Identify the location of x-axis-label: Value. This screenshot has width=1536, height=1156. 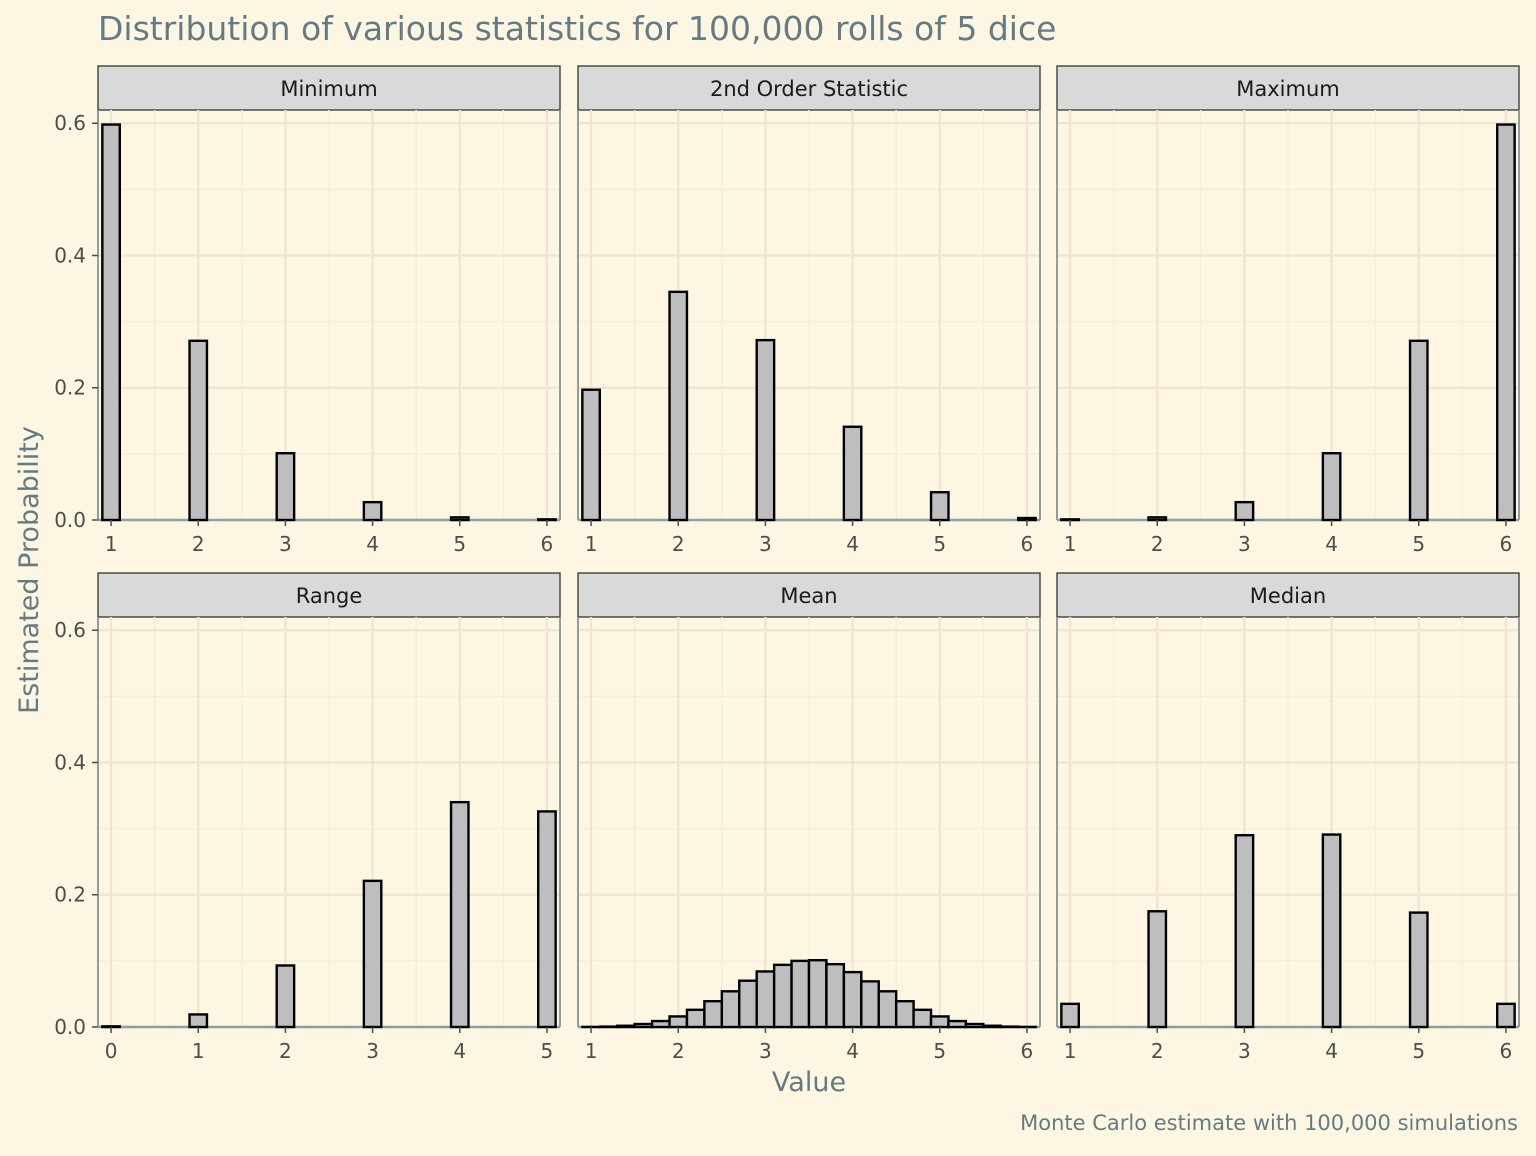
(809, 1082).